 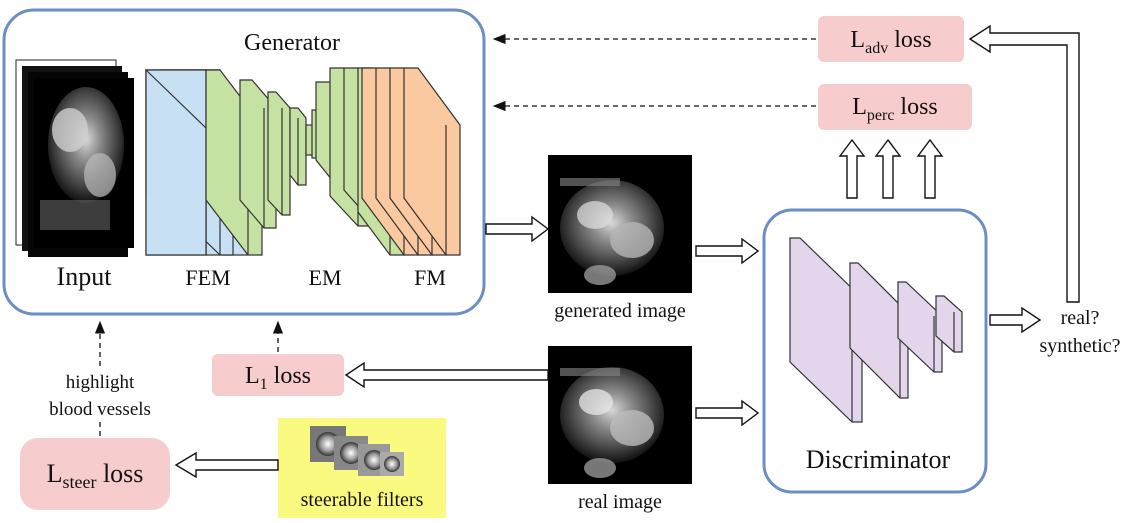 What do you see at coordinates (620, 502) in the screenshot?
I see `real-image-label: real image` at bounding box center [620, 502].